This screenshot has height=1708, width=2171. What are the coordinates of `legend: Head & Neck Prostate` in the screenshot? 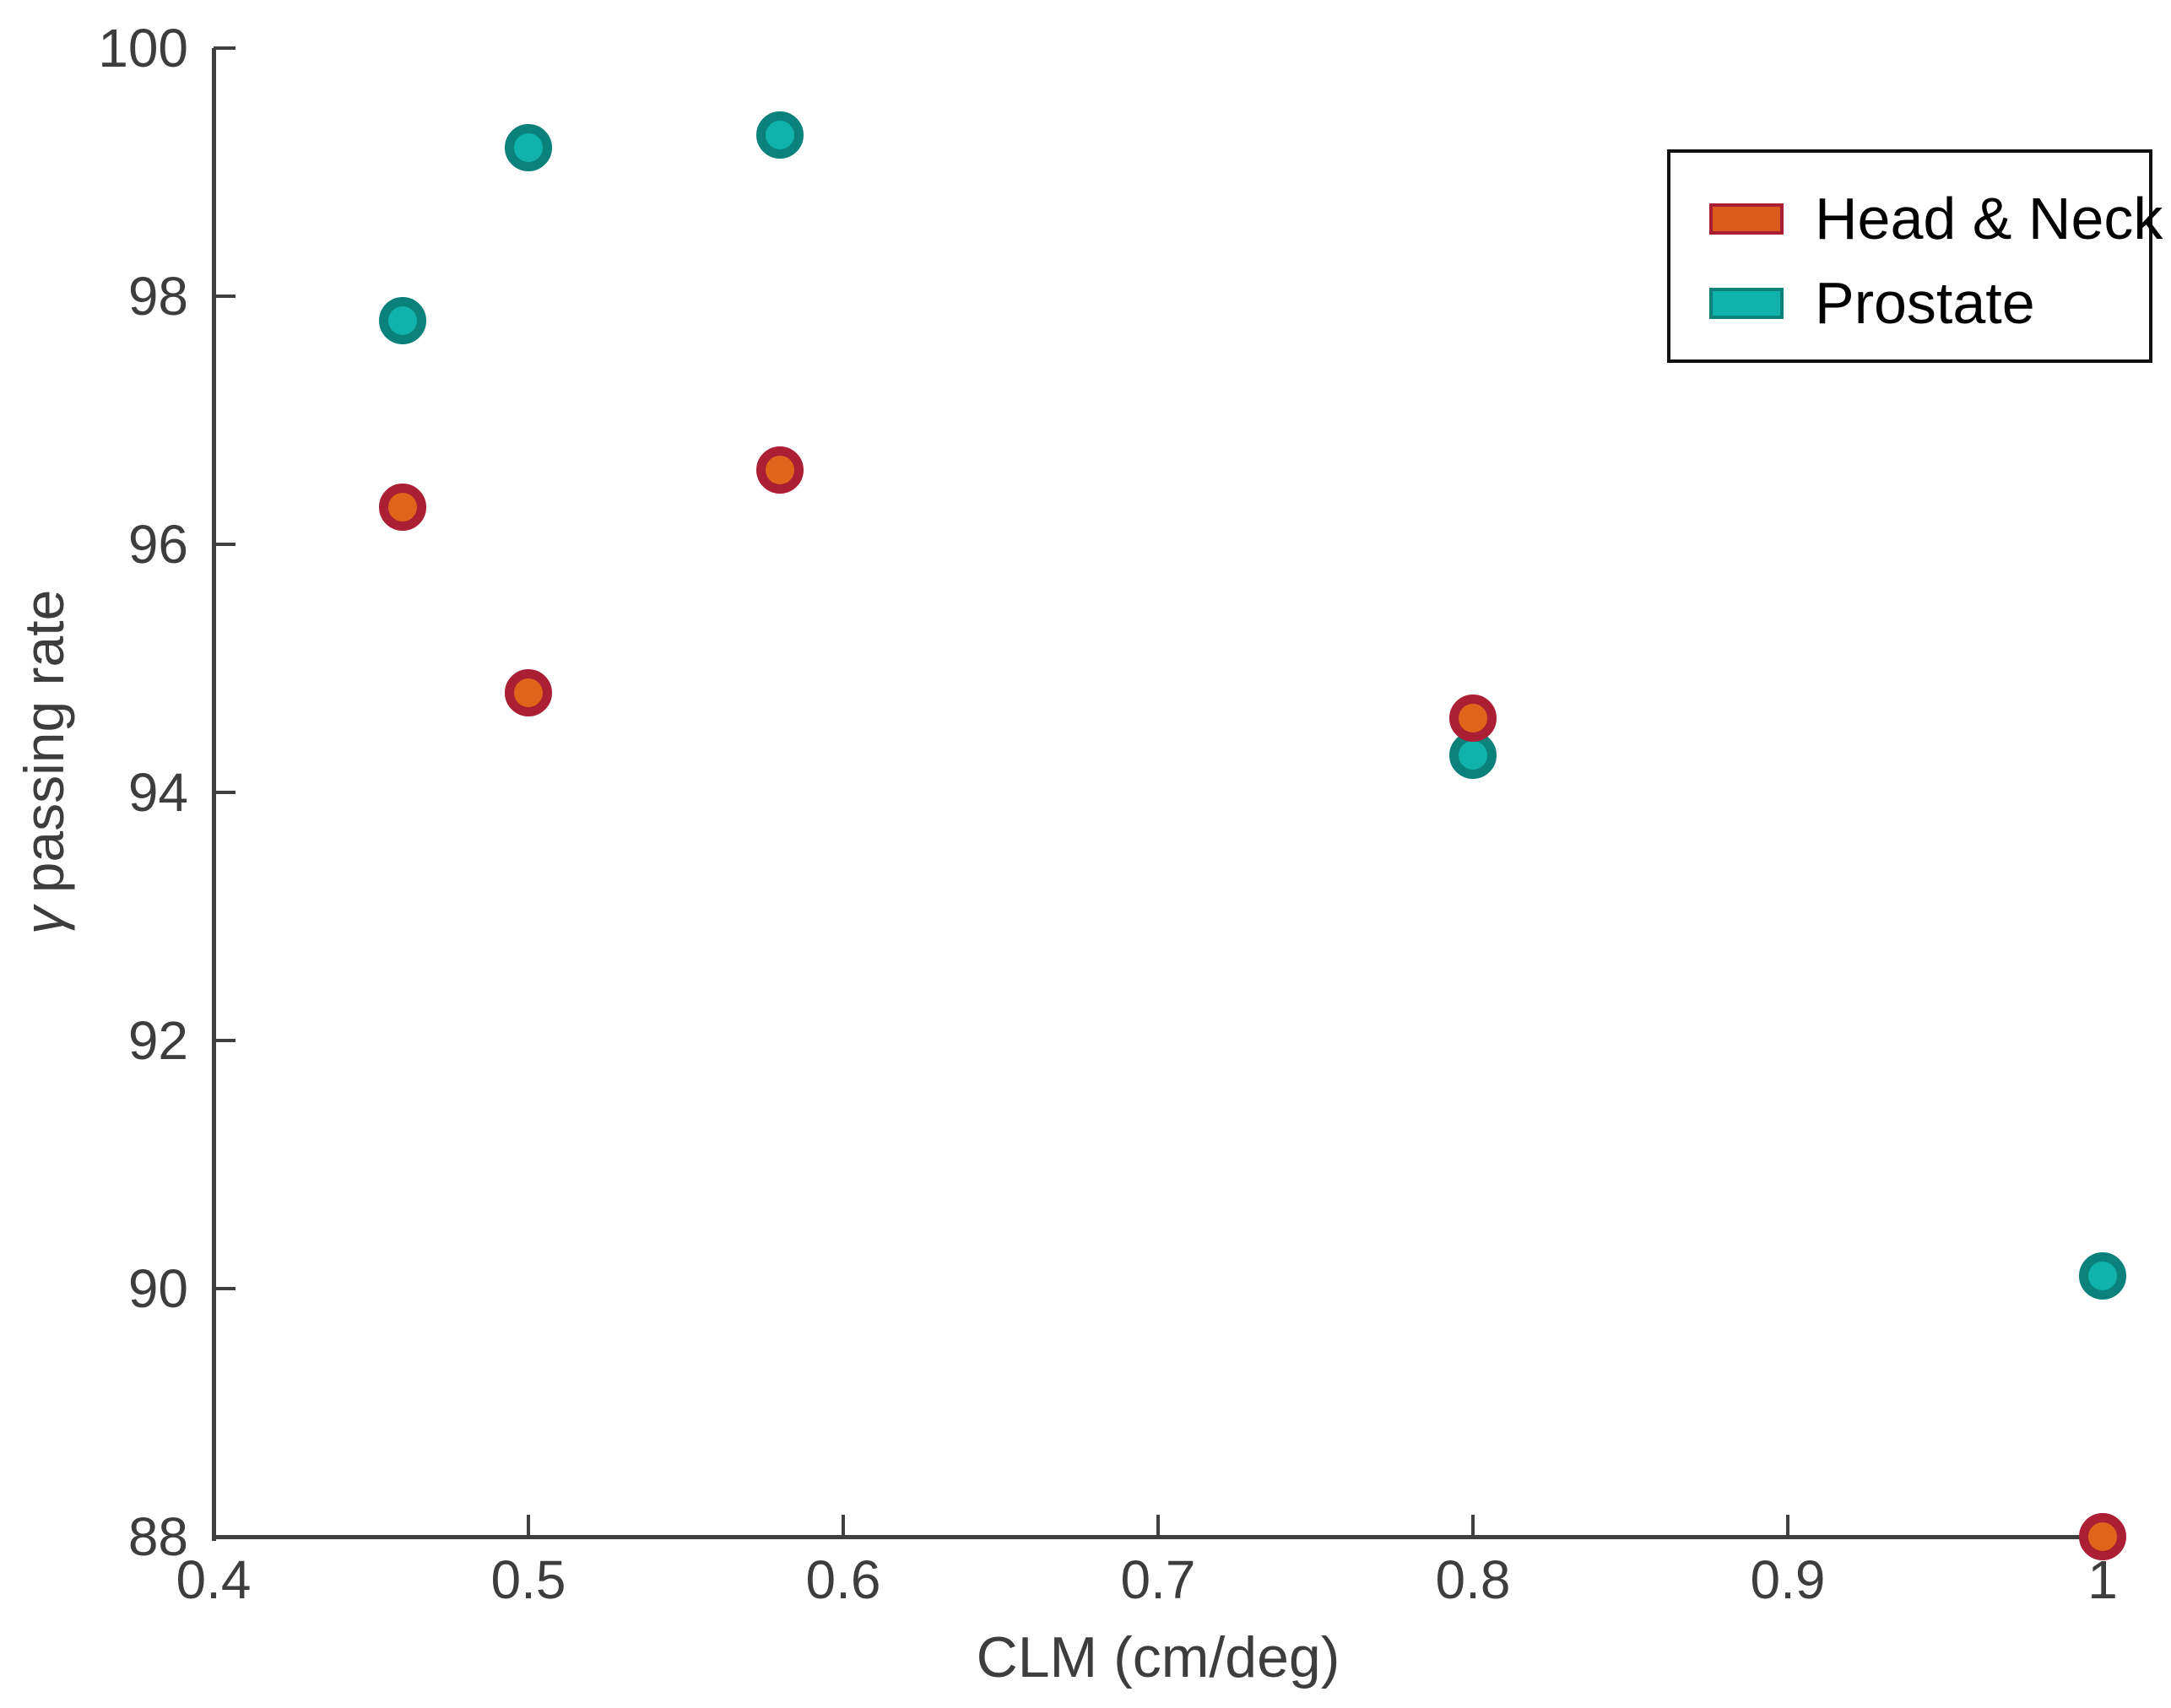 It's located at (1915, 256).